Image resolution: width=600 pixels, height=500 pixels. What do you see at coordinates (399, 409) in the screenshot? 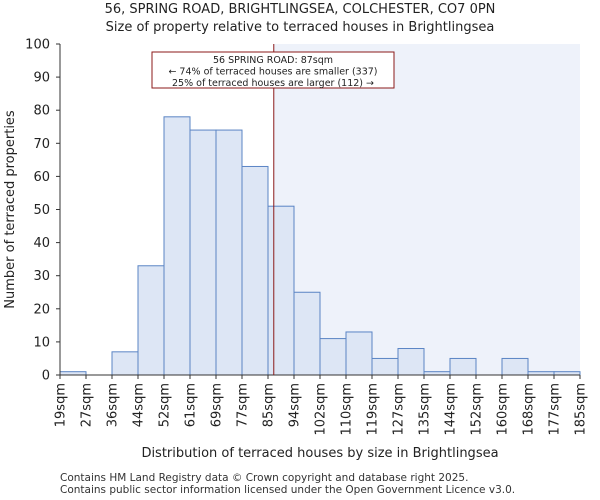
I see `x-tick-label: 127sqm` at bounding box center [399, 409].